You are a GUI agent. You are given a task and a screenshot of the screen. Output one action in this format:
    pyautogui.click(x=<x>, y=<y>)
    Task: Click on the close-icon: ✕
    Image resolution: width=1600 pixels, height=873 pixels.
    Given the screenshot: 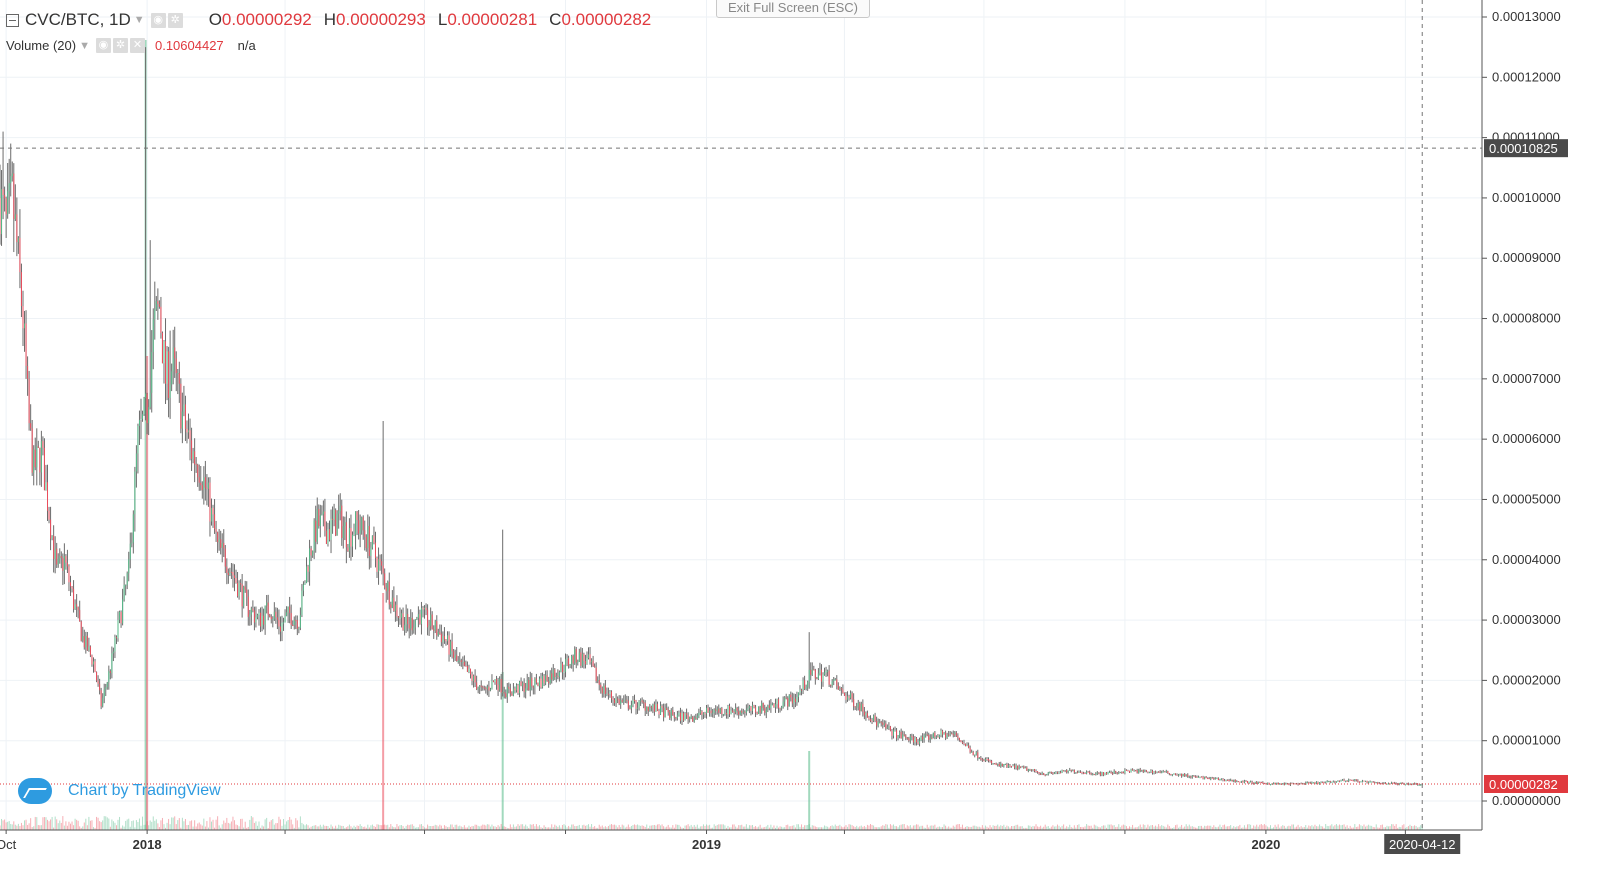 What is the action you would take?
    pyautogui.click(x=137, y=45)
    